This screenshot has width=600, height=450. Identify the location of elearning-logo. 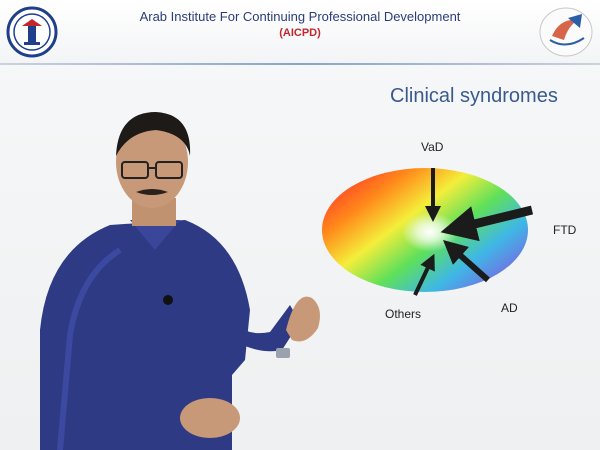
(566, 32).